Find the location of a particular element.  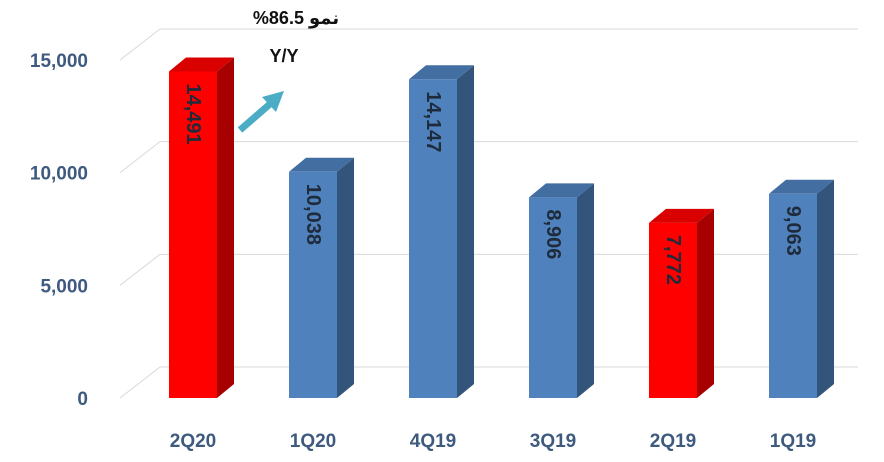

growth-annotation-line2: Y/Y is located at coordinates (283, 56).